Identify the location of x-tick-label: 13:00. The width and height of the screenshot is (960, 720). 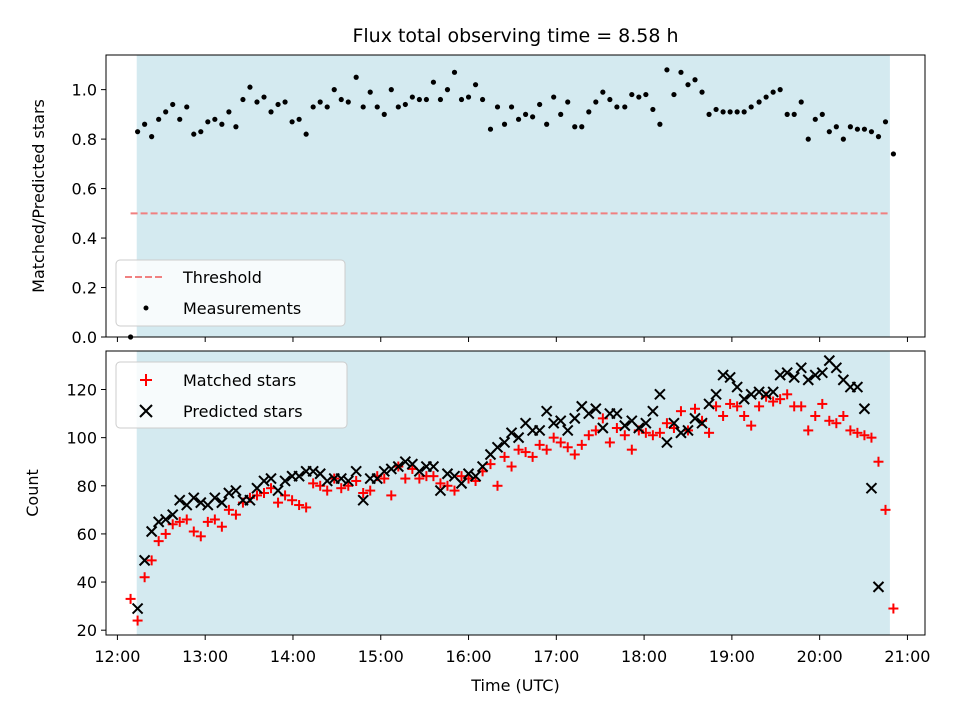
(205, 656).